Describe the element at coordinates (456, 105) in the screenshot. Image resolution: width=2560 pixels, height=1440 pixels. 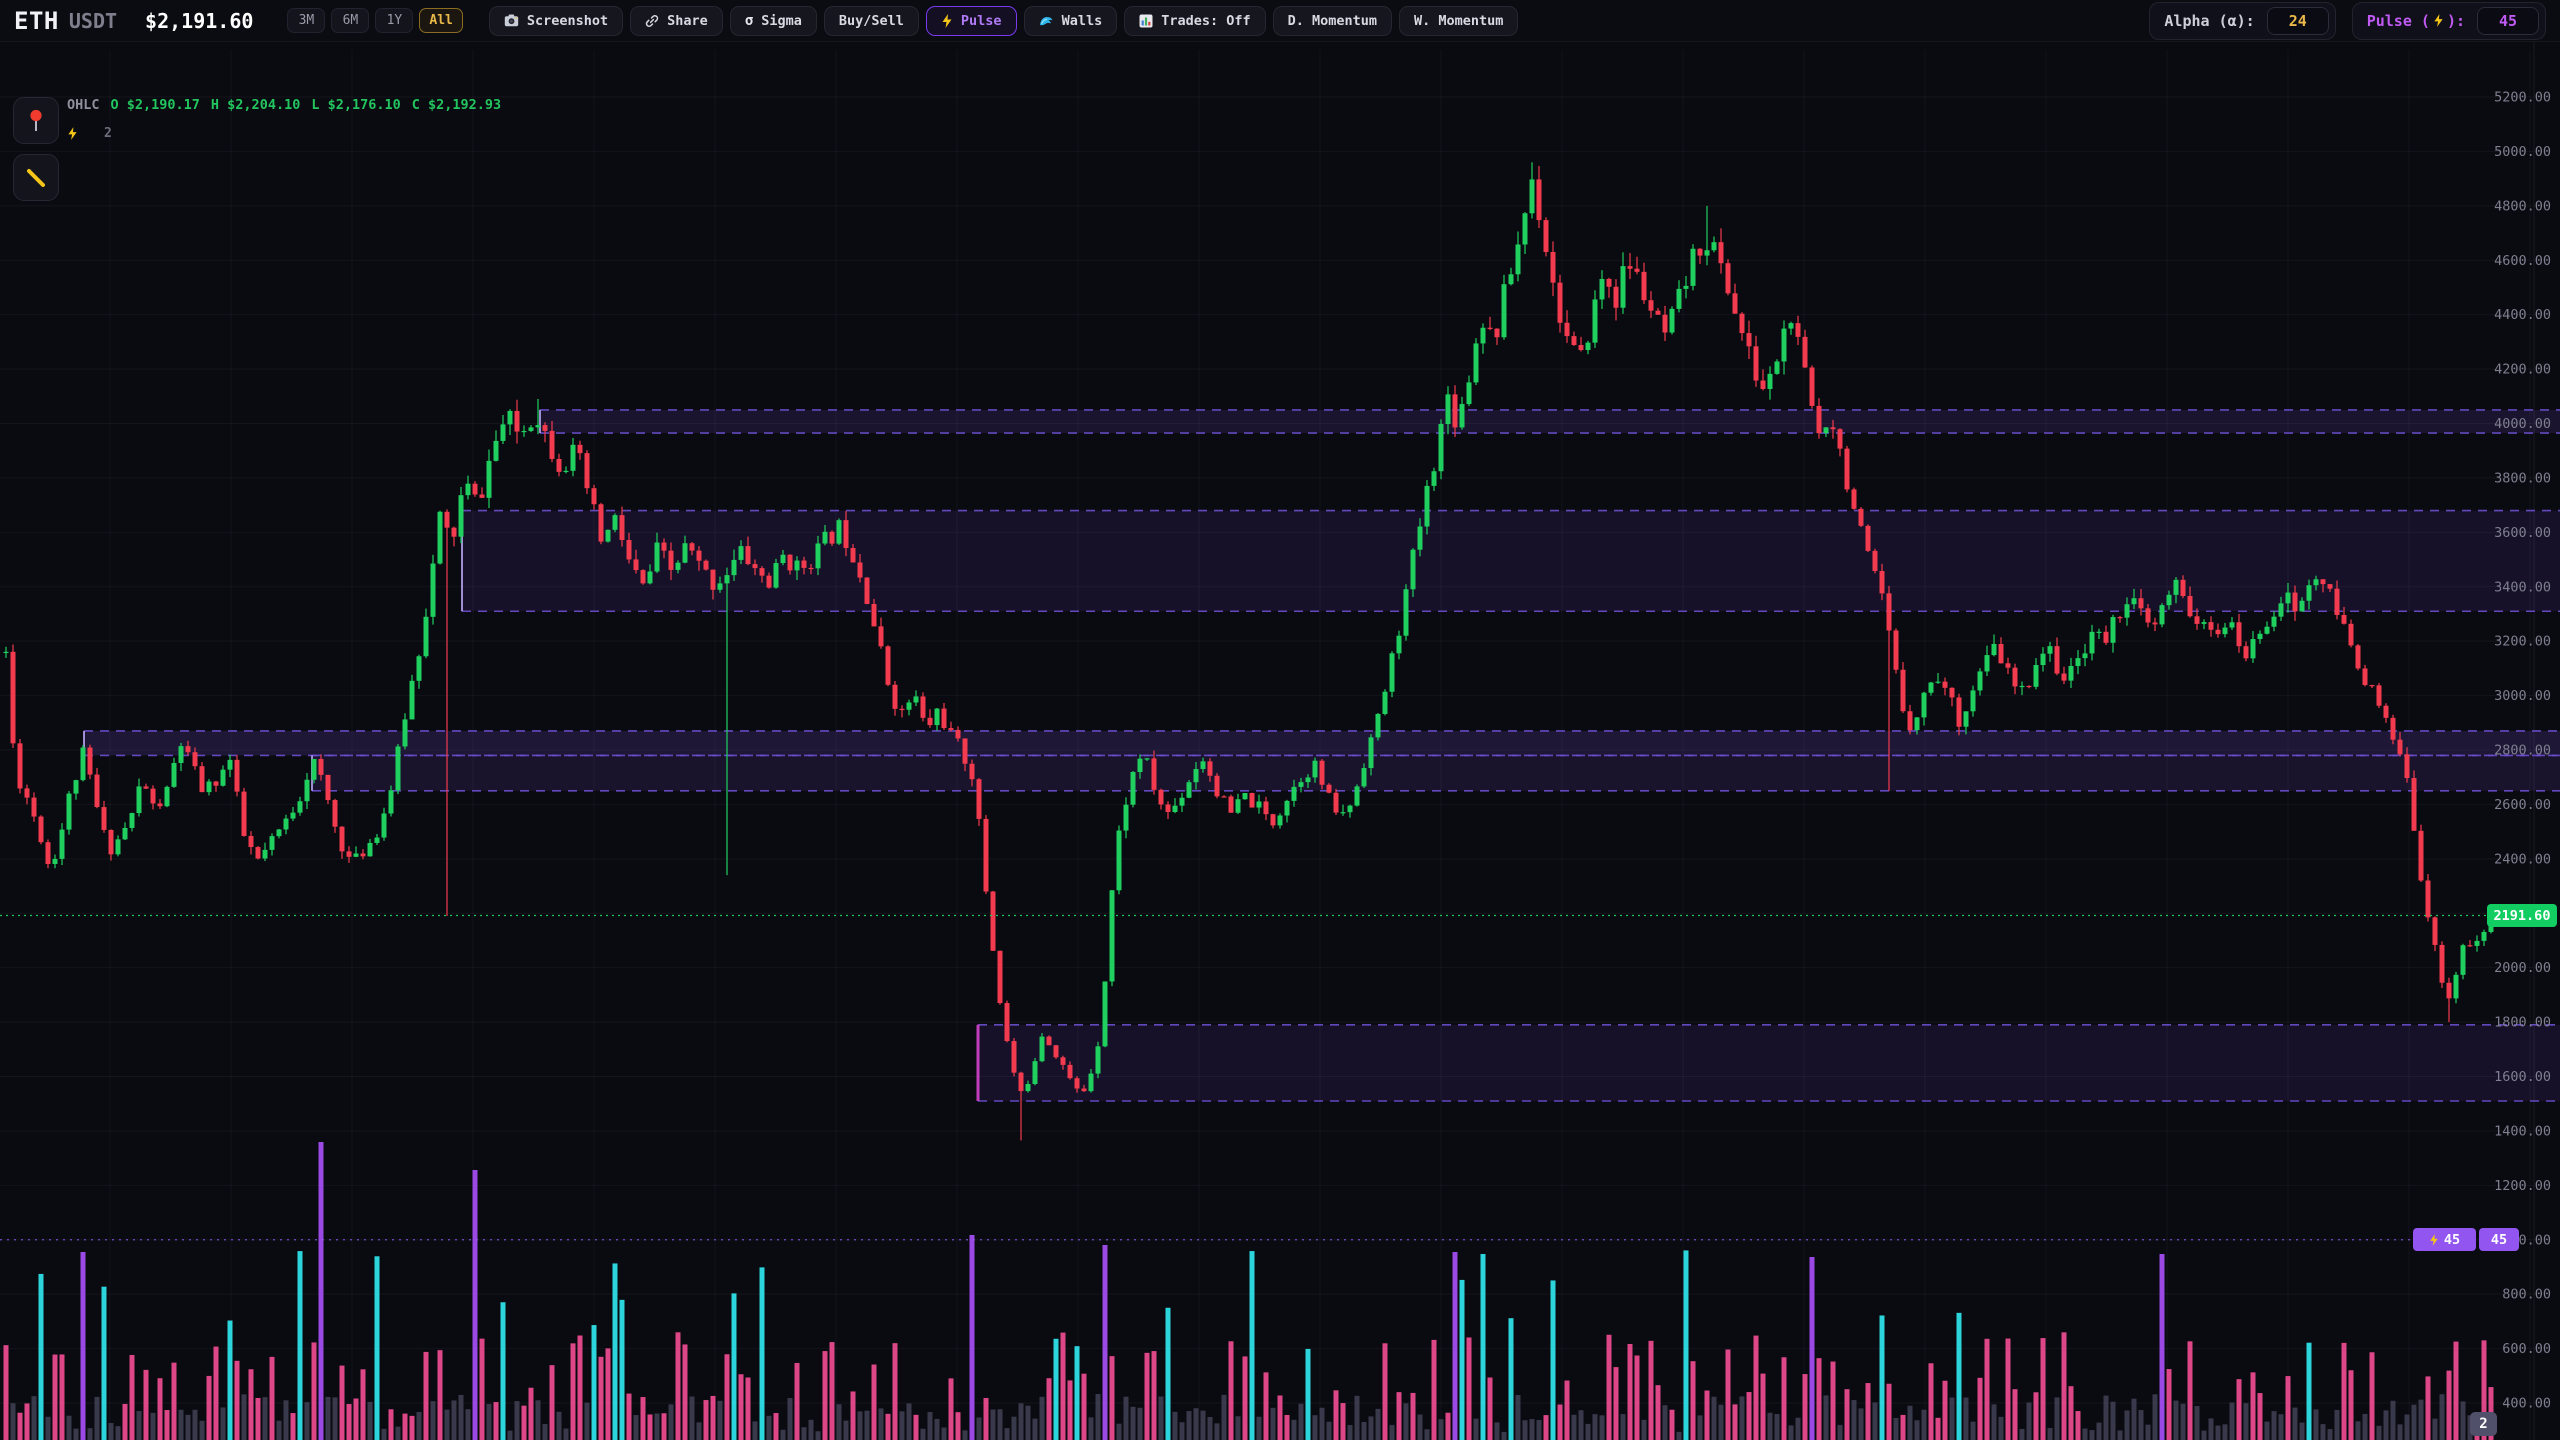
I see `legend-close: C $2,192.93` at that location.